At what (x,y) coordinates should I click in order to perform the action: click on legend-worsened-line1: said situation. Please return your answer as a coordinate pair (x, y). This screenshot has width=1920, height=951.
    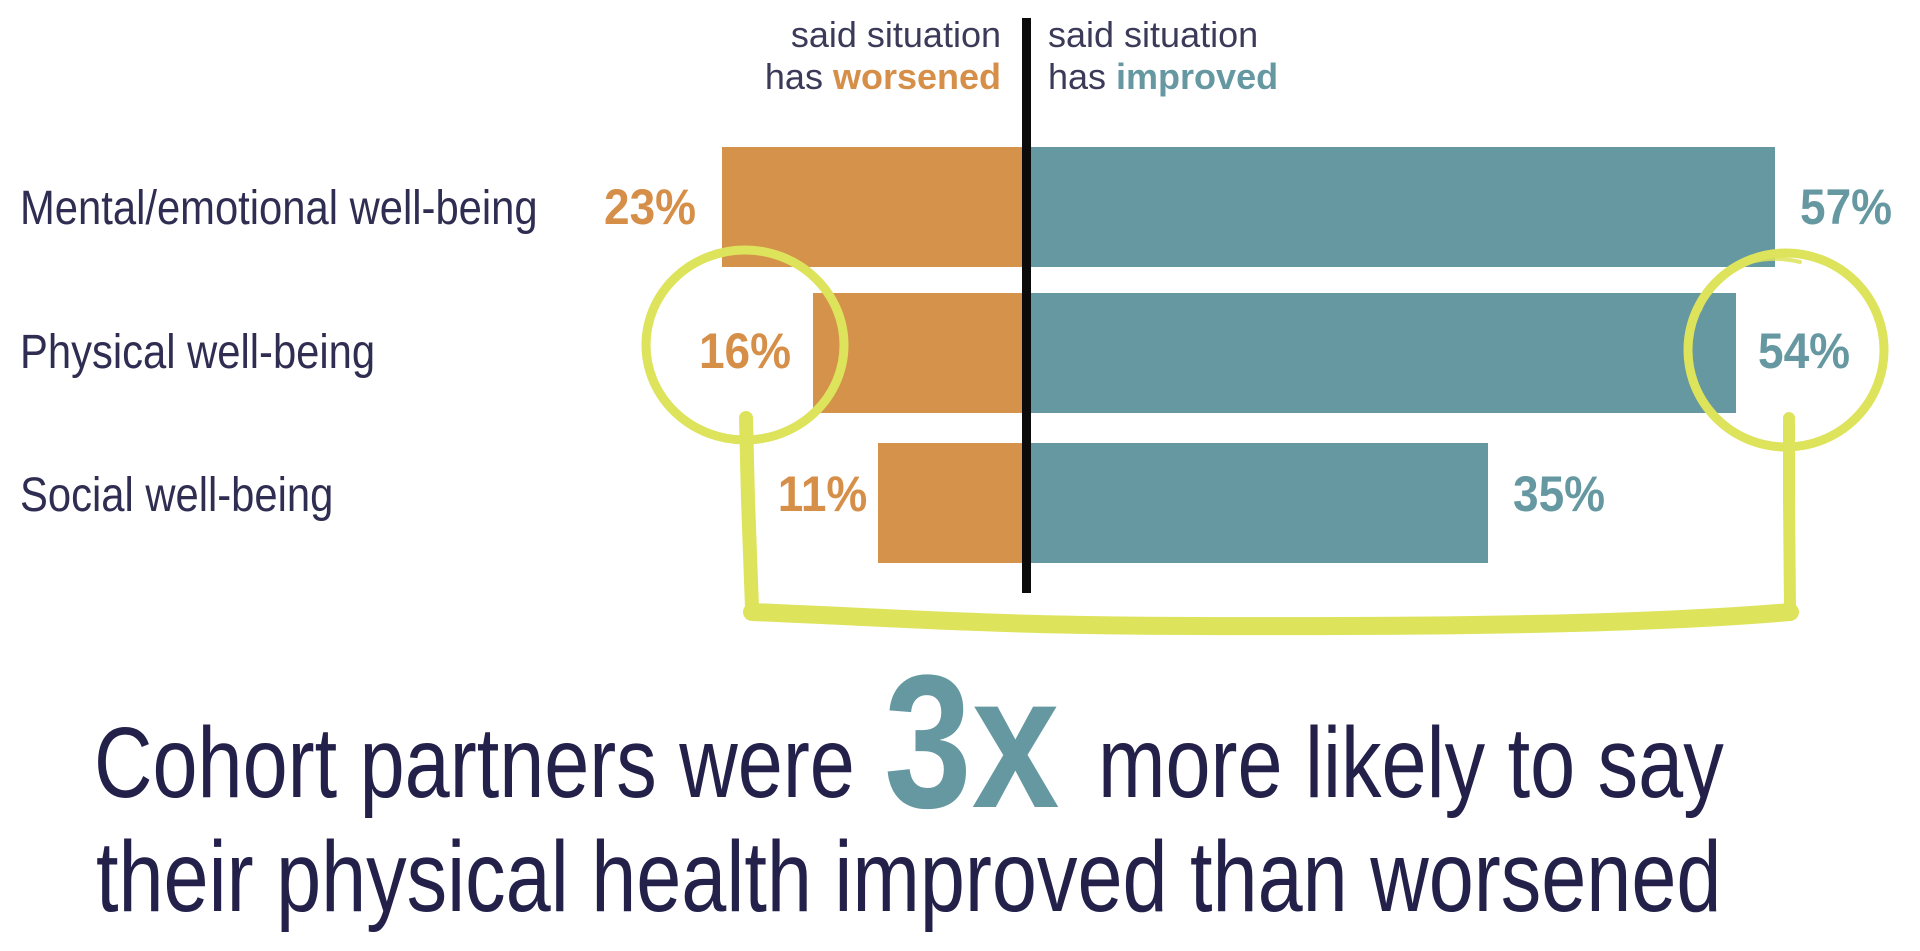
    Looking at the image, I should click on (895, 34).